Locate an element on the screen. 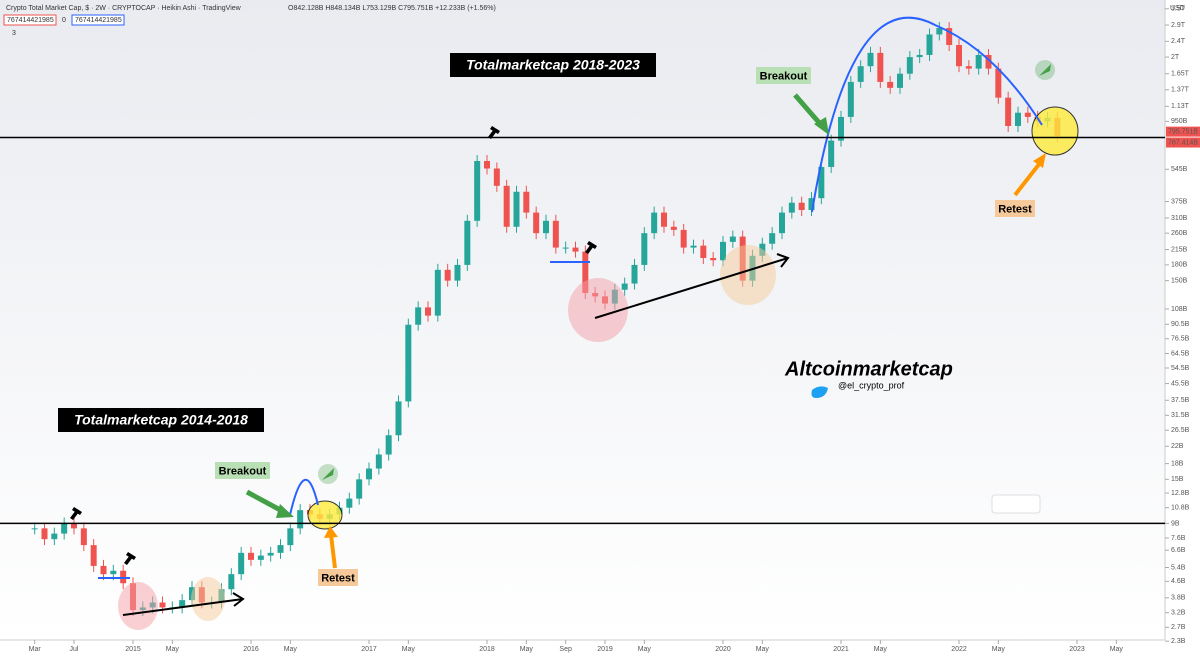  annotation: @el_crypto_prof is located at coordinates (871, 385).